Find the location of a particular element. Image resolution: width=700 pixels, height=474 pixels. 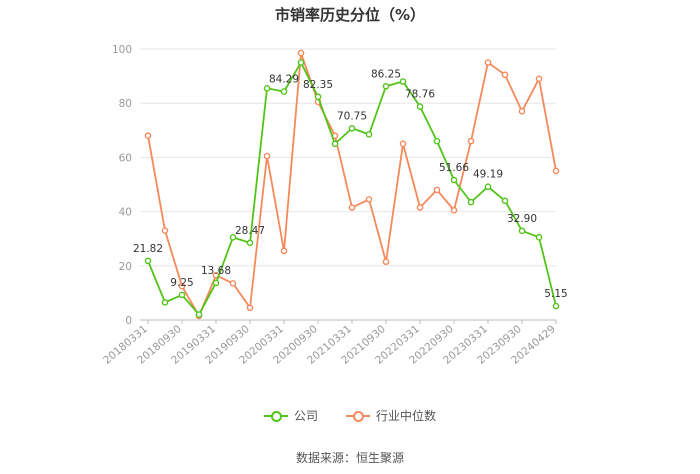

legend: 公司 行业中位数 is located at coordinates (350, 415).